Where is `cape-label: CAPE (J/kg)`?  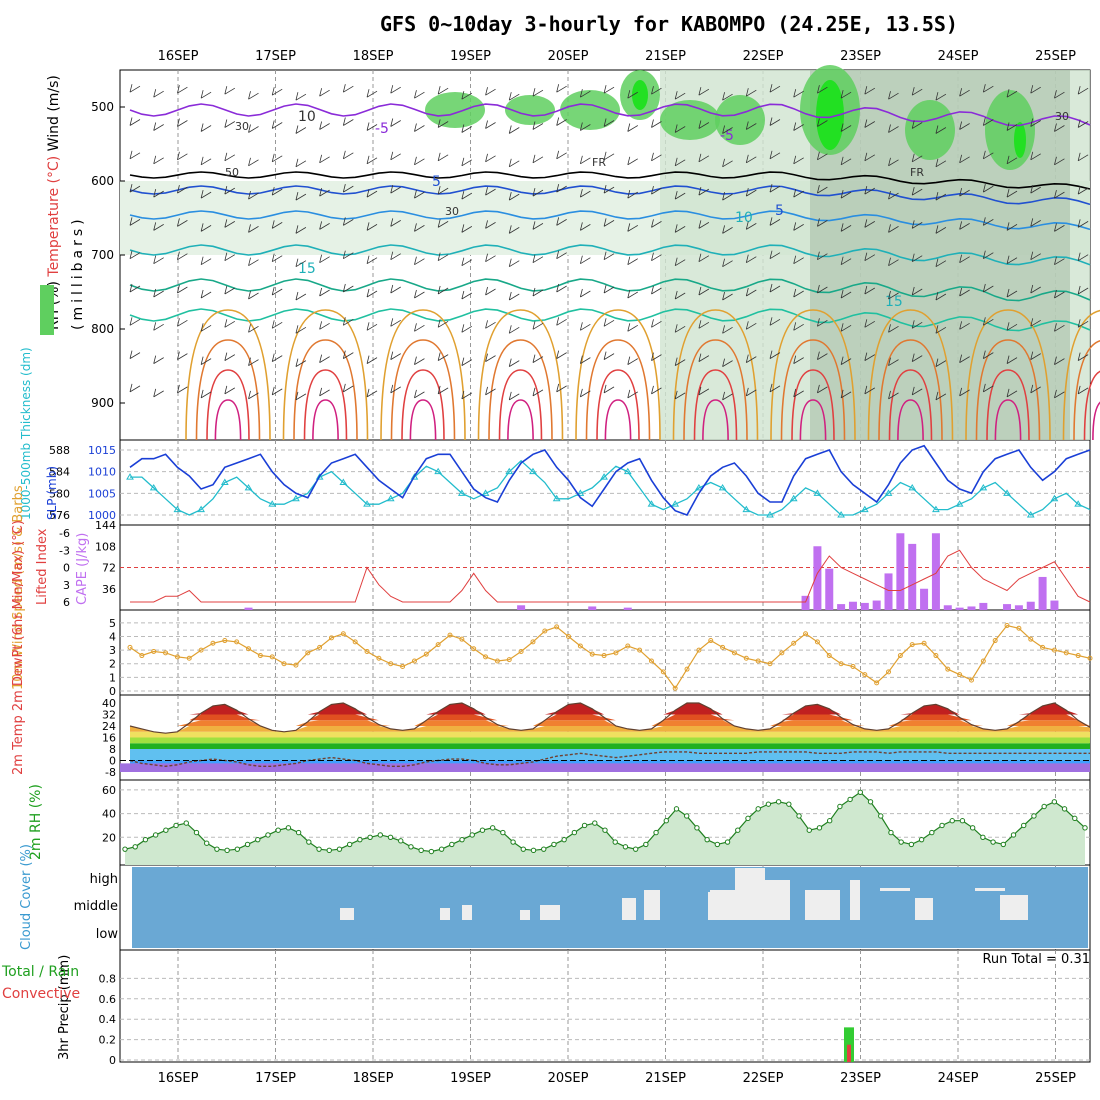
cape-label: CAPE (J/kg) is located at coordinates (82, 569).